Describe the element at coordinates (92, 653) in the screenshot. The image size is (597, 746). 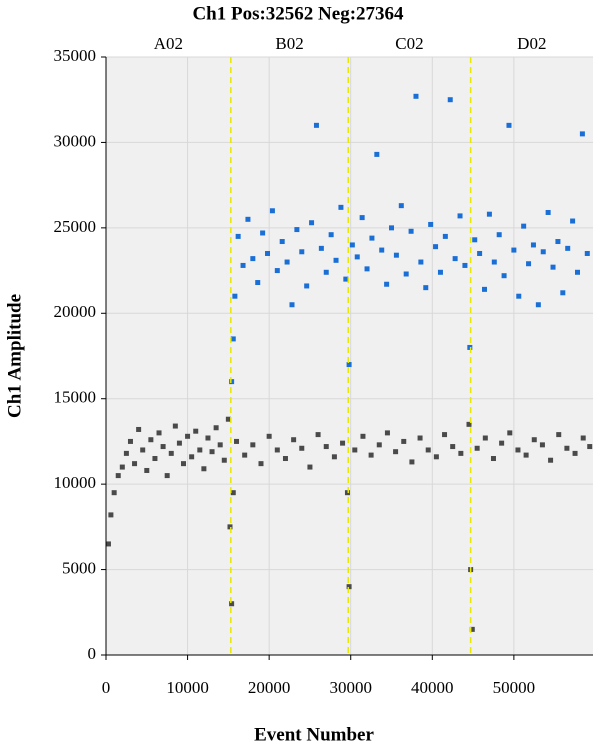
I see `y-tick-label: 0` at that location.